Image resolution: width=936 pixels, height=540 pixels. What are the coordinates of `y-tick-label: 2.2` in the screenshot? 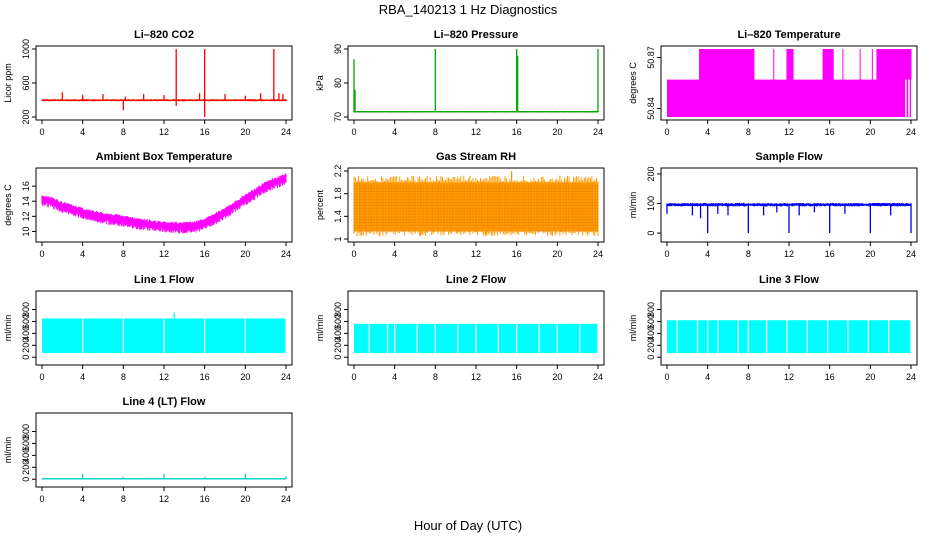 It's located at (338, 171).